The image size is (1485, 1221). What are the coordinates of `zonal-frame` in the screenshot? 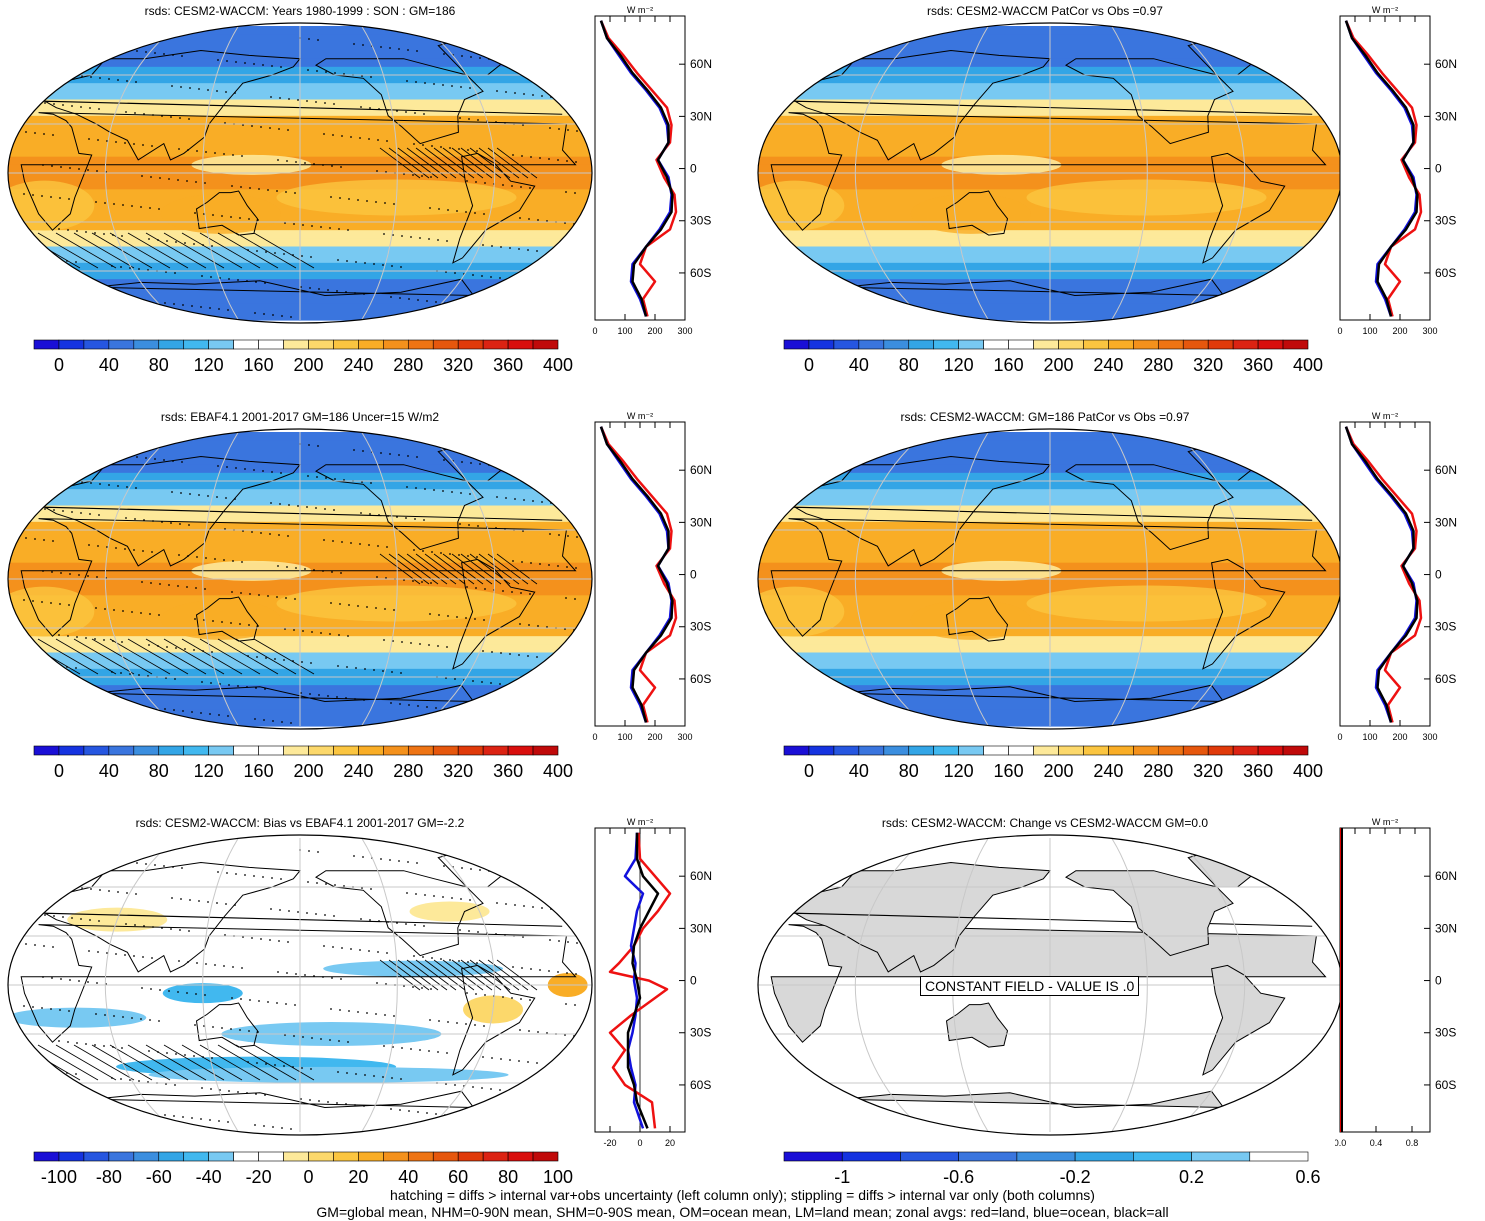 It's located at (1385, 574).